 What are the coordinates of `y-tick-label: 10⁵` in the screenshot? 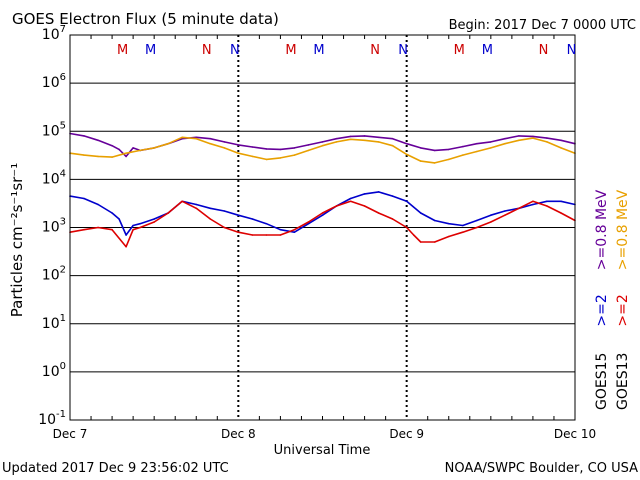 It's located at (54, 129).